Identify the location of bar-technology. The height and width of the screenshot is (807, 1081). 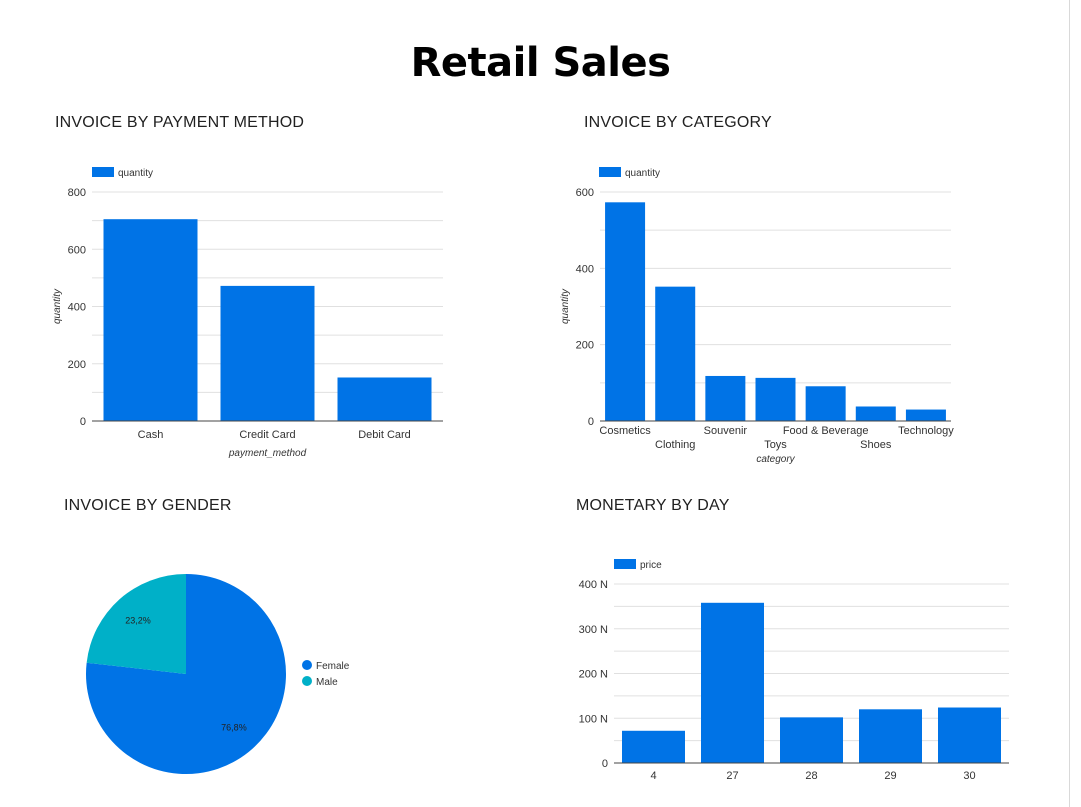
(925, 415).